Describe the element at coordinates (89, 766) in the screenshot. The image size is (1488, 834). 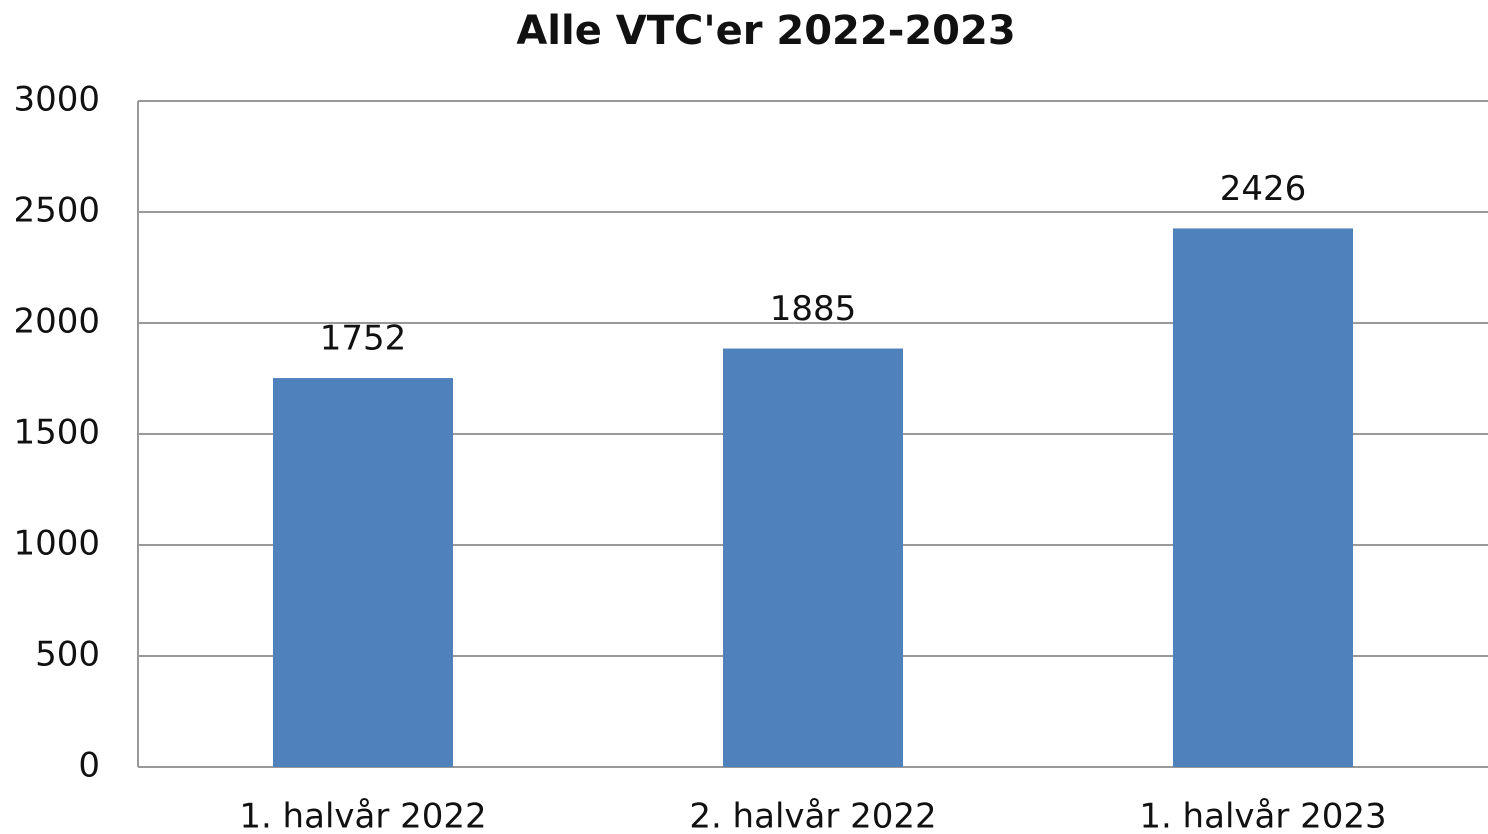
I see `y-tick-label: 0` at that location.